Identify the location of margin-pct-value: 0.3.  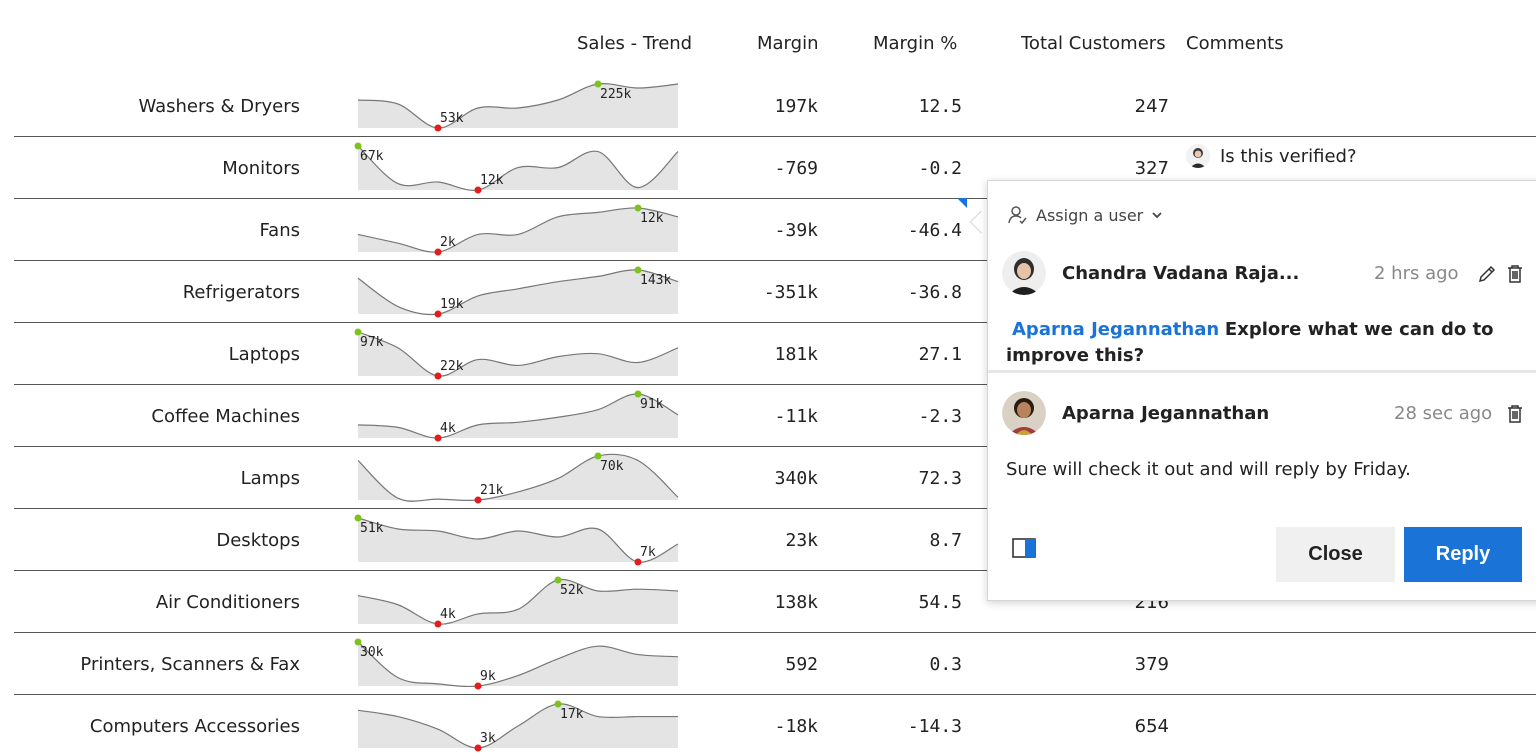
(945, 664).